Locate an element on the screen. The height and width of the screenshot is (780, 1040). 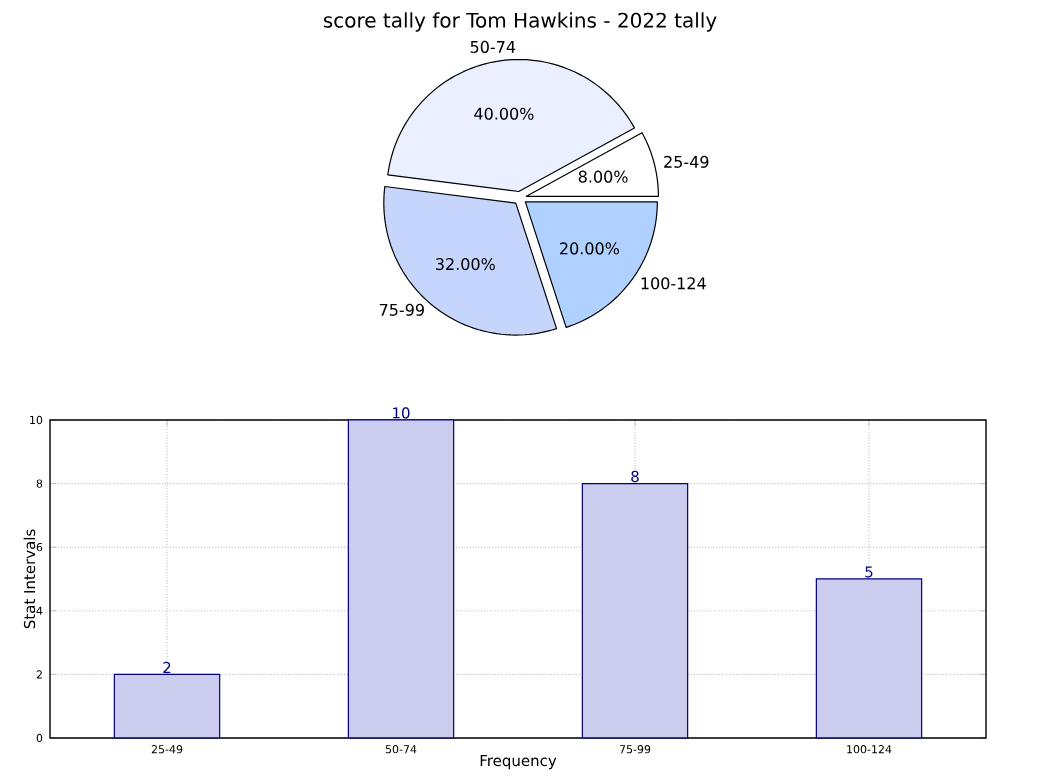
slice-label: 25-49 is located at coordinates (686, 161).